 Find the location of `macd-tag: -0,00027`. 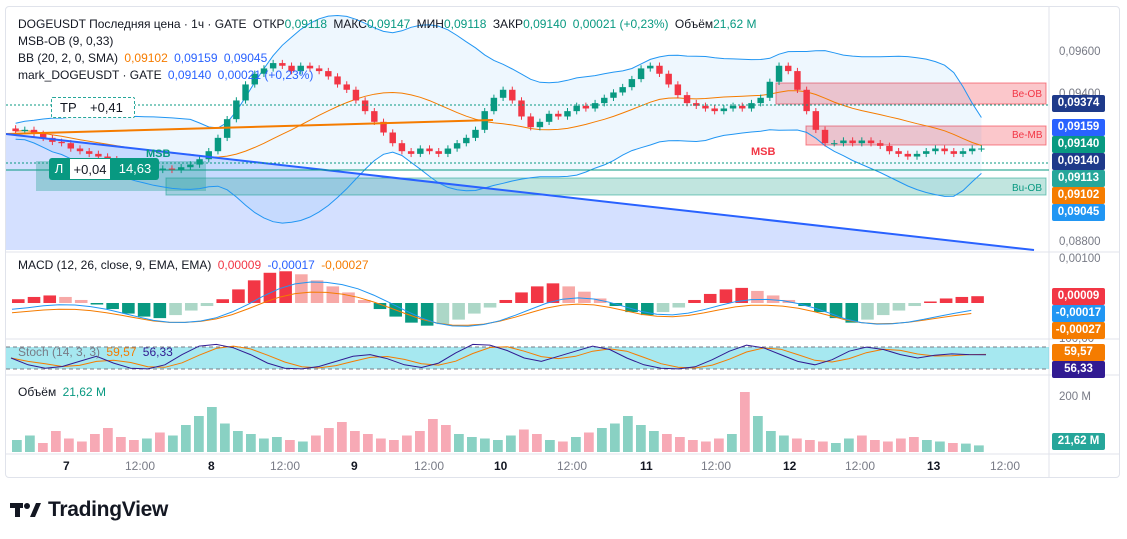

macd-tag: -0,00027 is located at coordinates (1078, 330).